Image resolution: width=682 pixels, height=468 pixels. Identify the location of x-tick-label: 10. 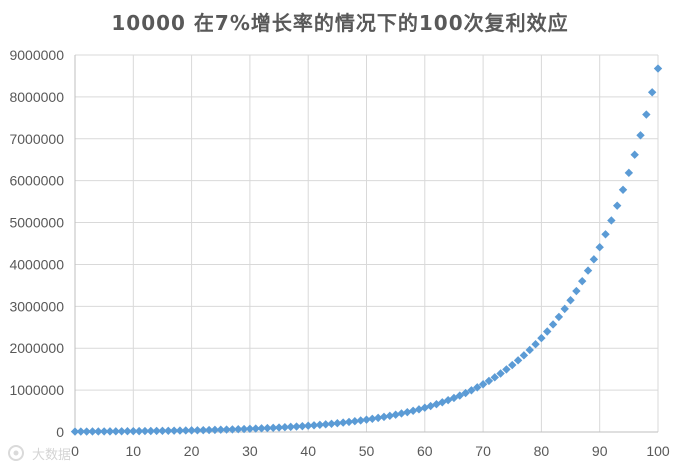
(134, 451).